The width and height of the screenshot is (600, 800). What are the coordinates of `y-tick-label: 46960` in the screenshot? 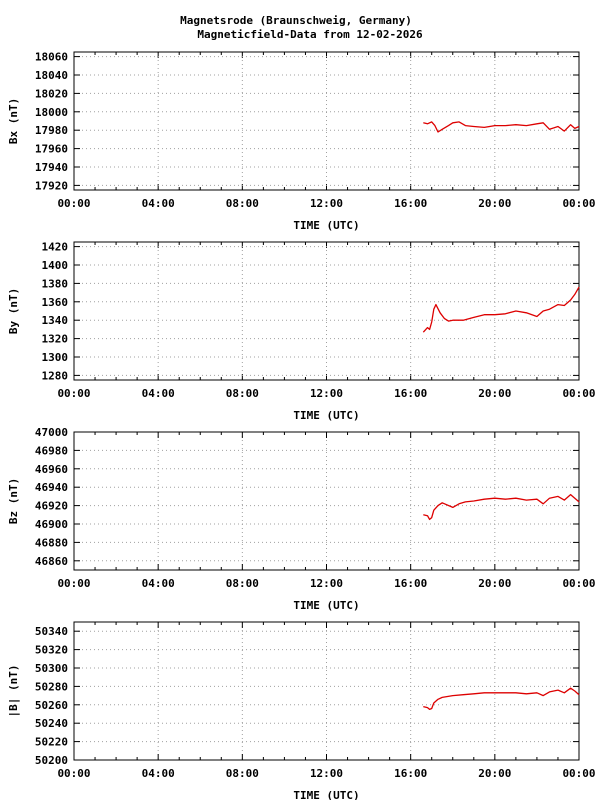 It's located at (51, 469).